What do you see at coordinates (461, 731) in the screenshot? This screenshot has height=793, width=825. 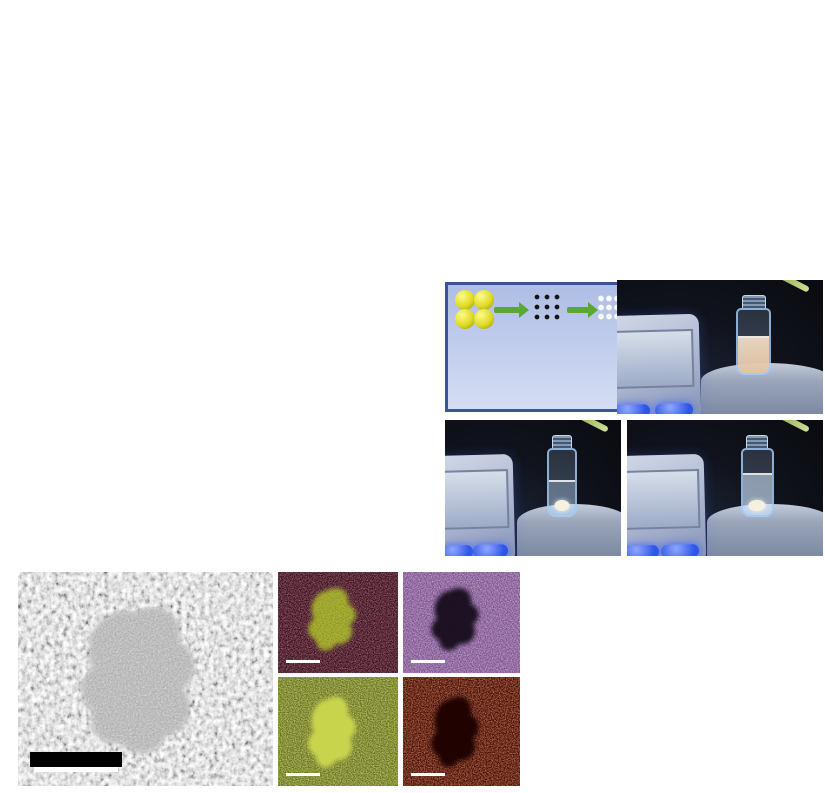 I see `eds-map-Zn` at bounding box center [461, 731].